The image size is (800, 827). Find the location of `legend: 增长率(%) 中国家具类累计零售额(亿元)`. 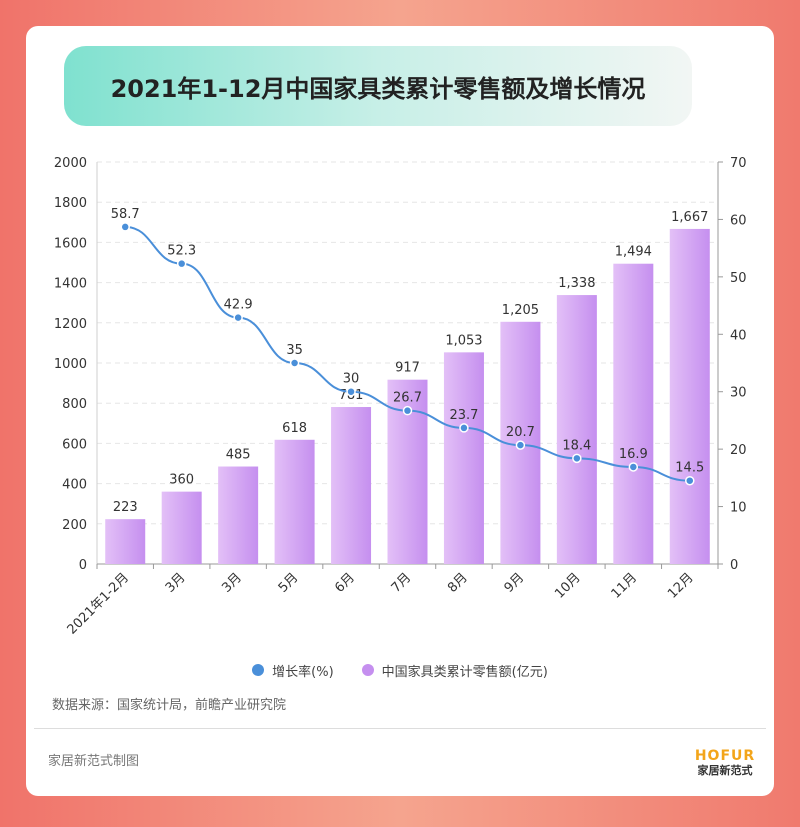

legend: 增长率(%) 中国家具类累计零售额(亿元) is located at coordinates (400, 670).